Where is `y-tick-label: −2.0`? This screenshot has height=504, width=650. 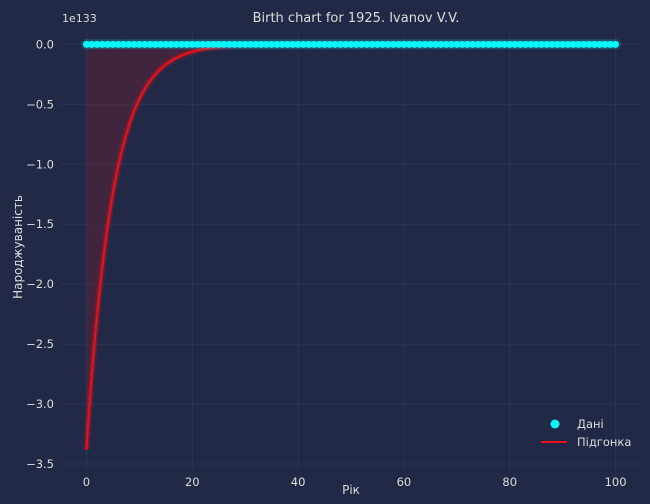
y-tick-label: −2.0 is located at coordinates (40, 284).